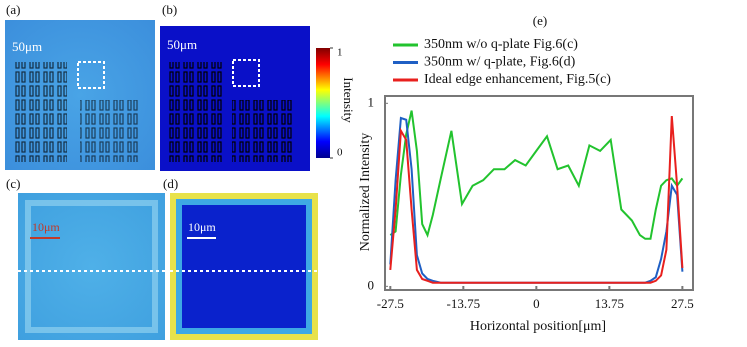 The image size is (747, 347). Describe the element at coordinates (540, 20) in the screenshot. I see `panel-label: (e)` at that location.